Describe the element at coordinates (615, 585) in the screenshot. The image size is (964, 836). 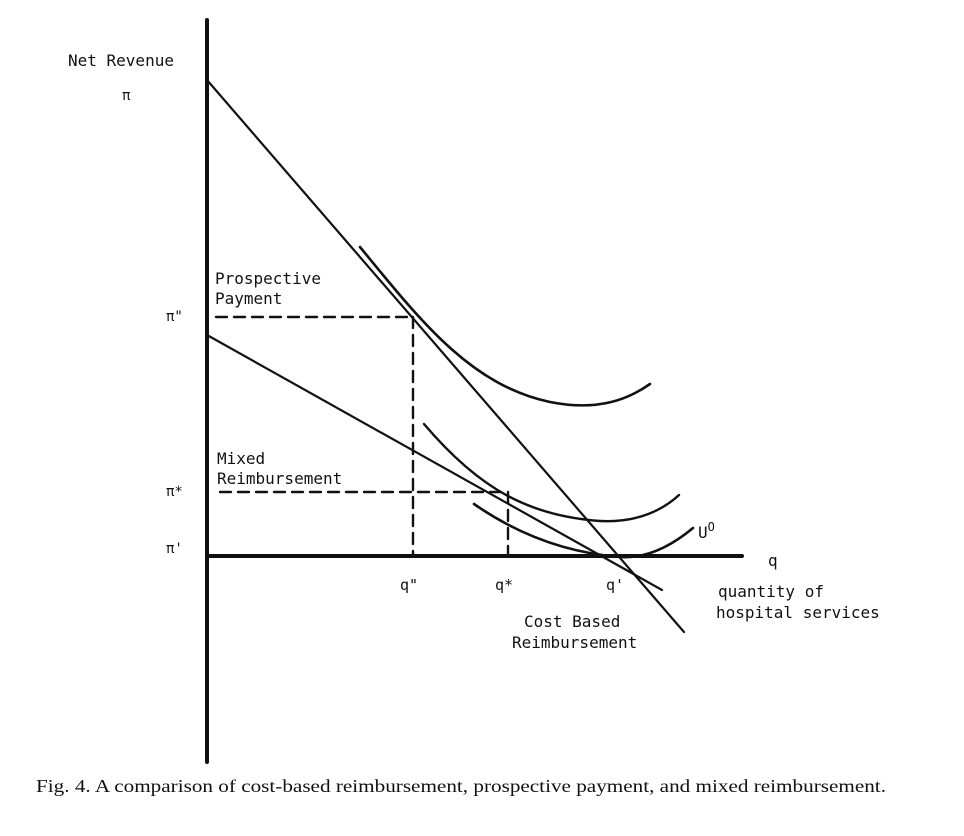
I see `q-prime-label: q'` at that location.